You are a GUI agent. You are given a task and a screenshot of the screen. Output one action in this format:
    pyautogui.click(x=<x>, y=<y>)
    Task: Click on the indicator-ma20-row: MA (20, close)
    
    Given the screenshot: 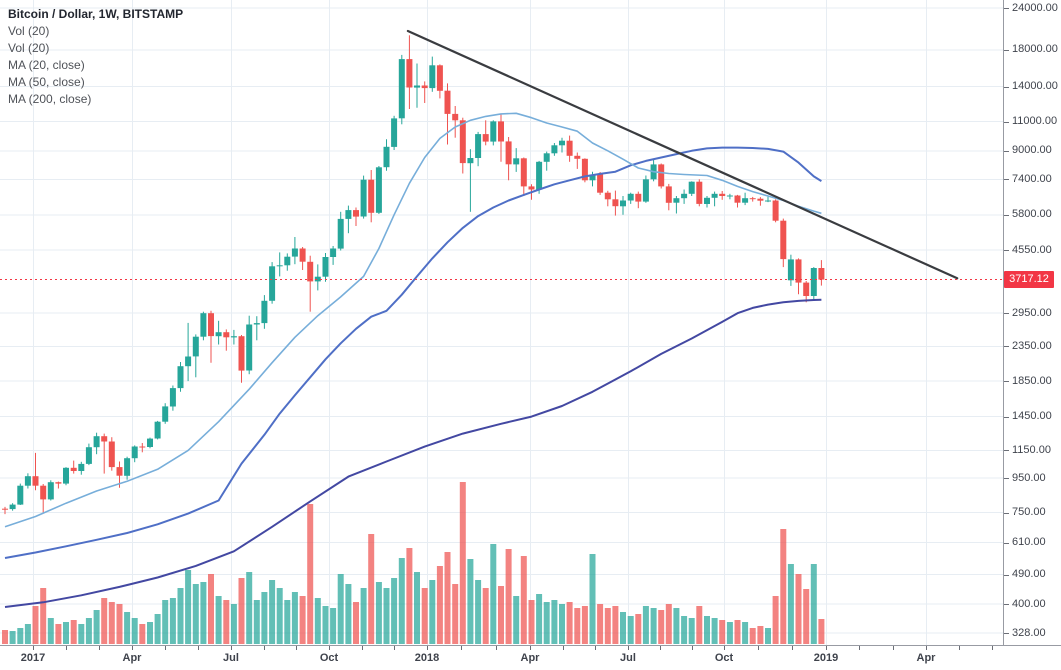 What is the action you would take?
    pyautogui.click(x=46, y=65)
    